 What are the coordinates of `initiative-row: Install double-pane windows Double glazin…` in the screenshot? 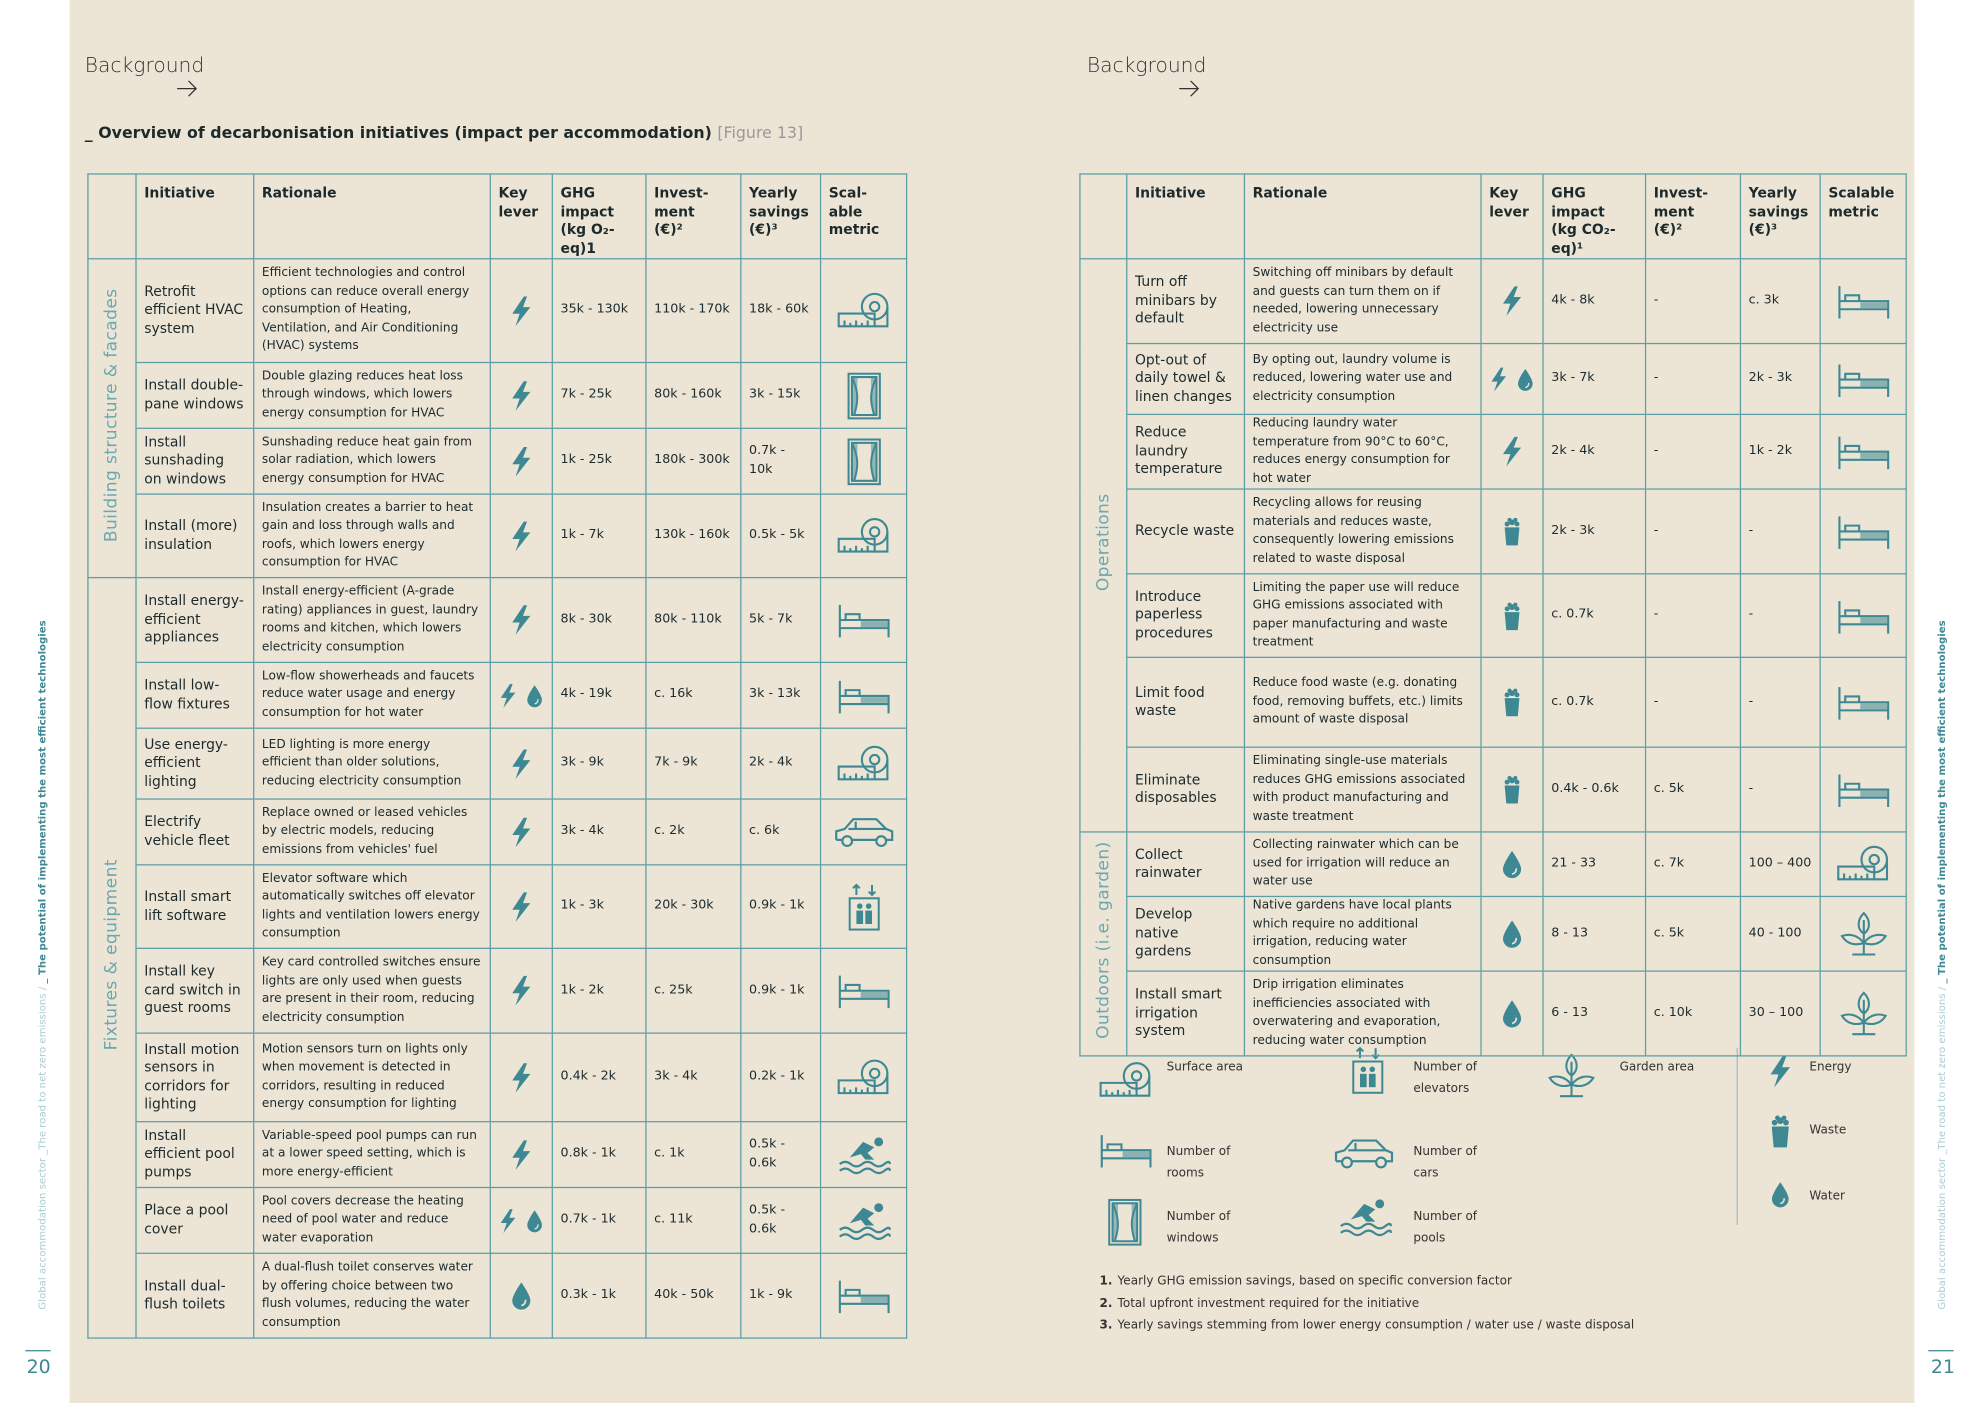 It's located at (498, 395).